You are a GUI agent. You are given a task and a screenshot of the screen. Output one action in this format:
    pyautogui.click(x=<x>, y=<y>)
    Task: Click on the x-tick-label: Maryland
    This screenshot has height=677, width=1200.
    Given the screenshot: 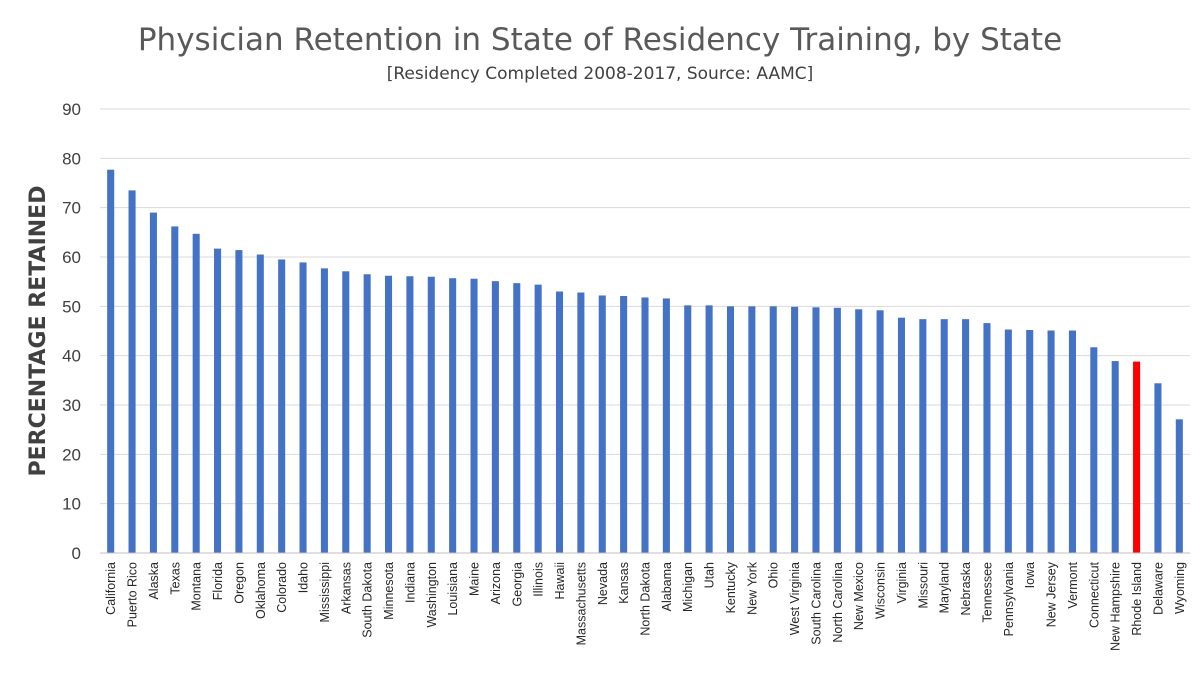 What is the action you would take?
    pyautogui.click(x=945, y=587)
    